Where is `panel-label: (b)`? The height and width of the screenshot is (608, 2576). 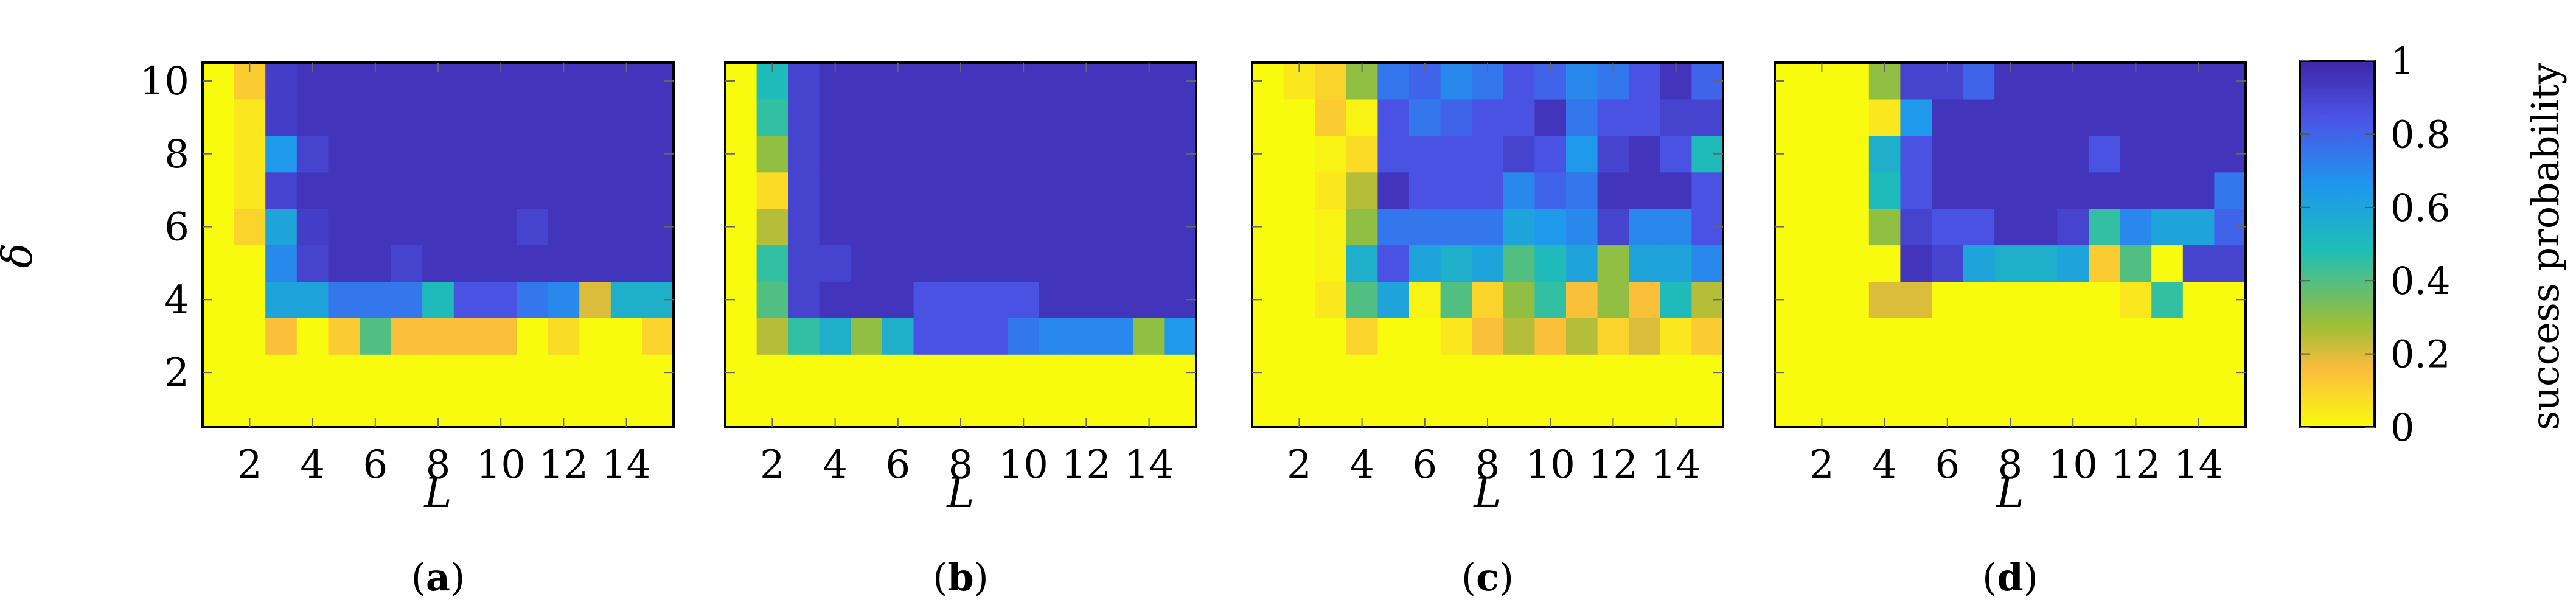 panel-label: (b) is located at coordinates (961, 577).